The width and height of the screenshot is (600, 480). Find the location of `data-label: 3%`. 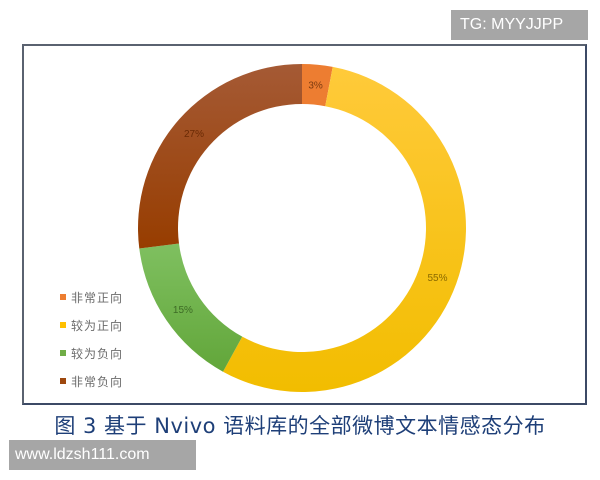

data-label: 3% is located at coordinates (315, 86).